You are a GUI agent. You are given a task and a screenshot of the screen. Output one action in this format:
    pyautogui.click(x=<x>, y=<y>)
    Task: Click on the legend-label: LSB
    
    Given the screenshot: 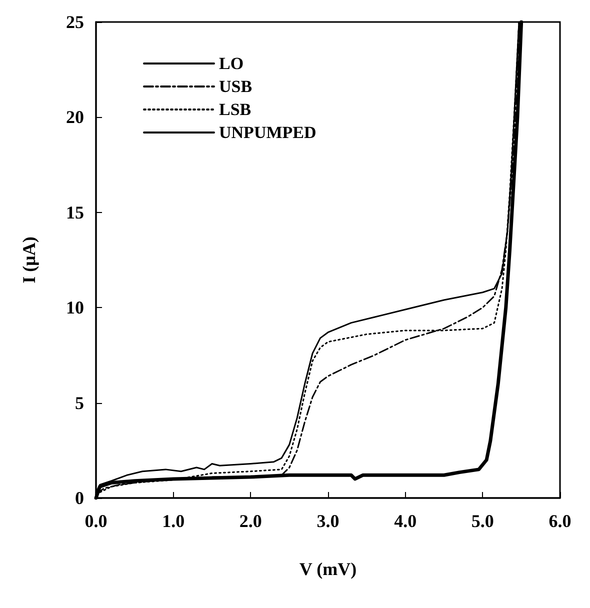 What is the action you would take?
    pyautogui.click(x=235, y=109)
    